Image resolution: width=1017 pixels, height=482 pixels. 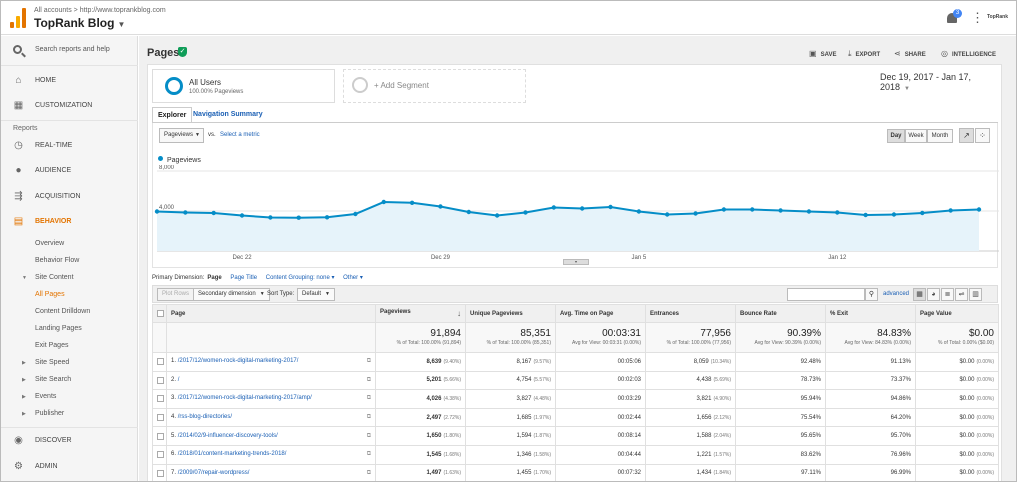 What do you see at coordinates (58, 328) in the screenshot?
I see `sidebar-sub-landing-pages: Landing Pages` at bounding box center [58, 328].